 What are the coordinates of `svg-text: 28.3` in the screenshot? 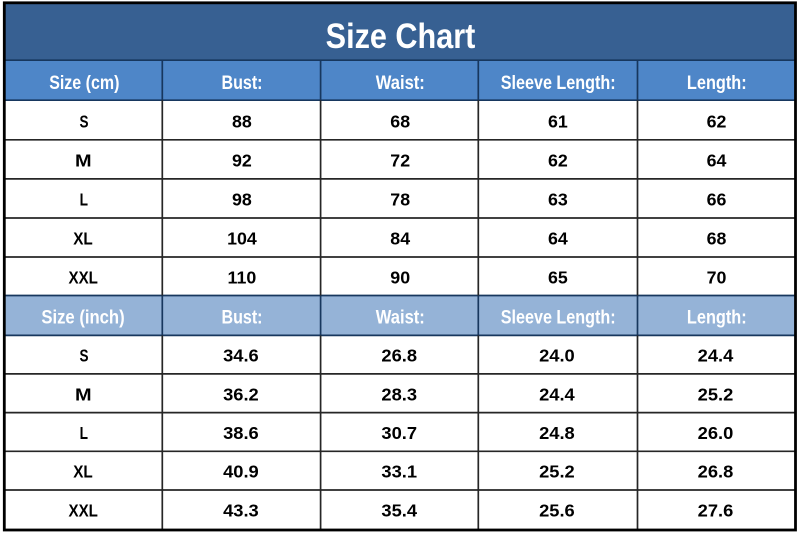 It's located at (399, 395).